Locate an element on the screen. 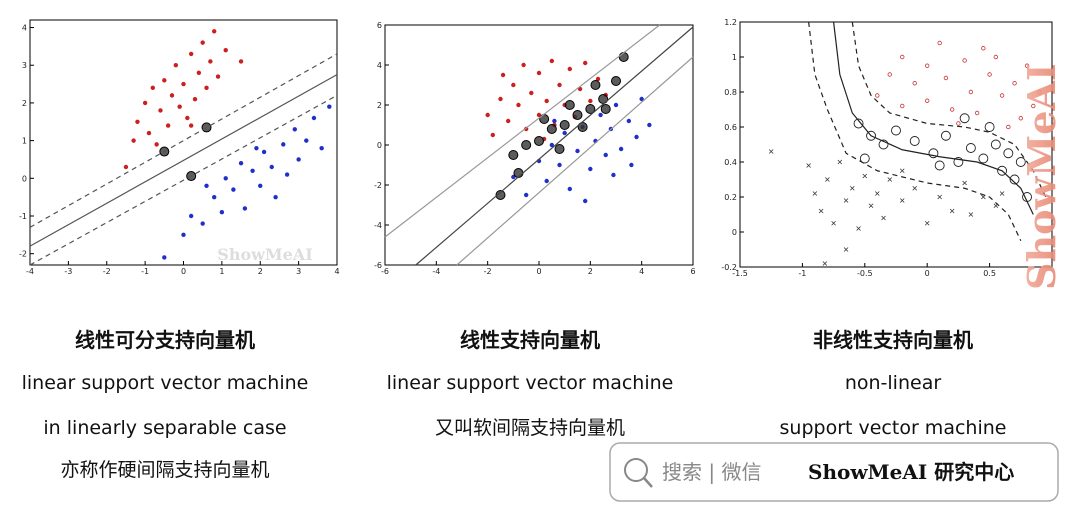 The image size is (1082, 512). y-tick-label: 2 is located at coordinates (24, 103).